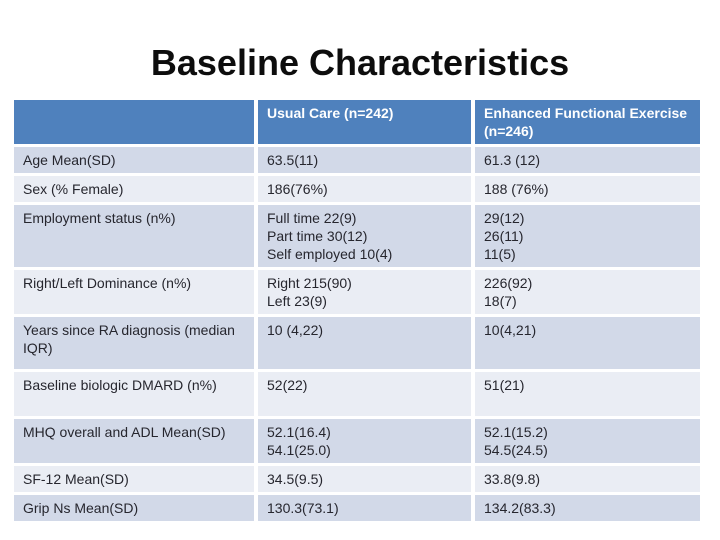 This screenshot has height=540, width=720. What do you see at coordinates (587, 509) in the screenshot?
I see `enhanced-exercise-cell: 134.2(83.3)` at bounding box center [587, 509].